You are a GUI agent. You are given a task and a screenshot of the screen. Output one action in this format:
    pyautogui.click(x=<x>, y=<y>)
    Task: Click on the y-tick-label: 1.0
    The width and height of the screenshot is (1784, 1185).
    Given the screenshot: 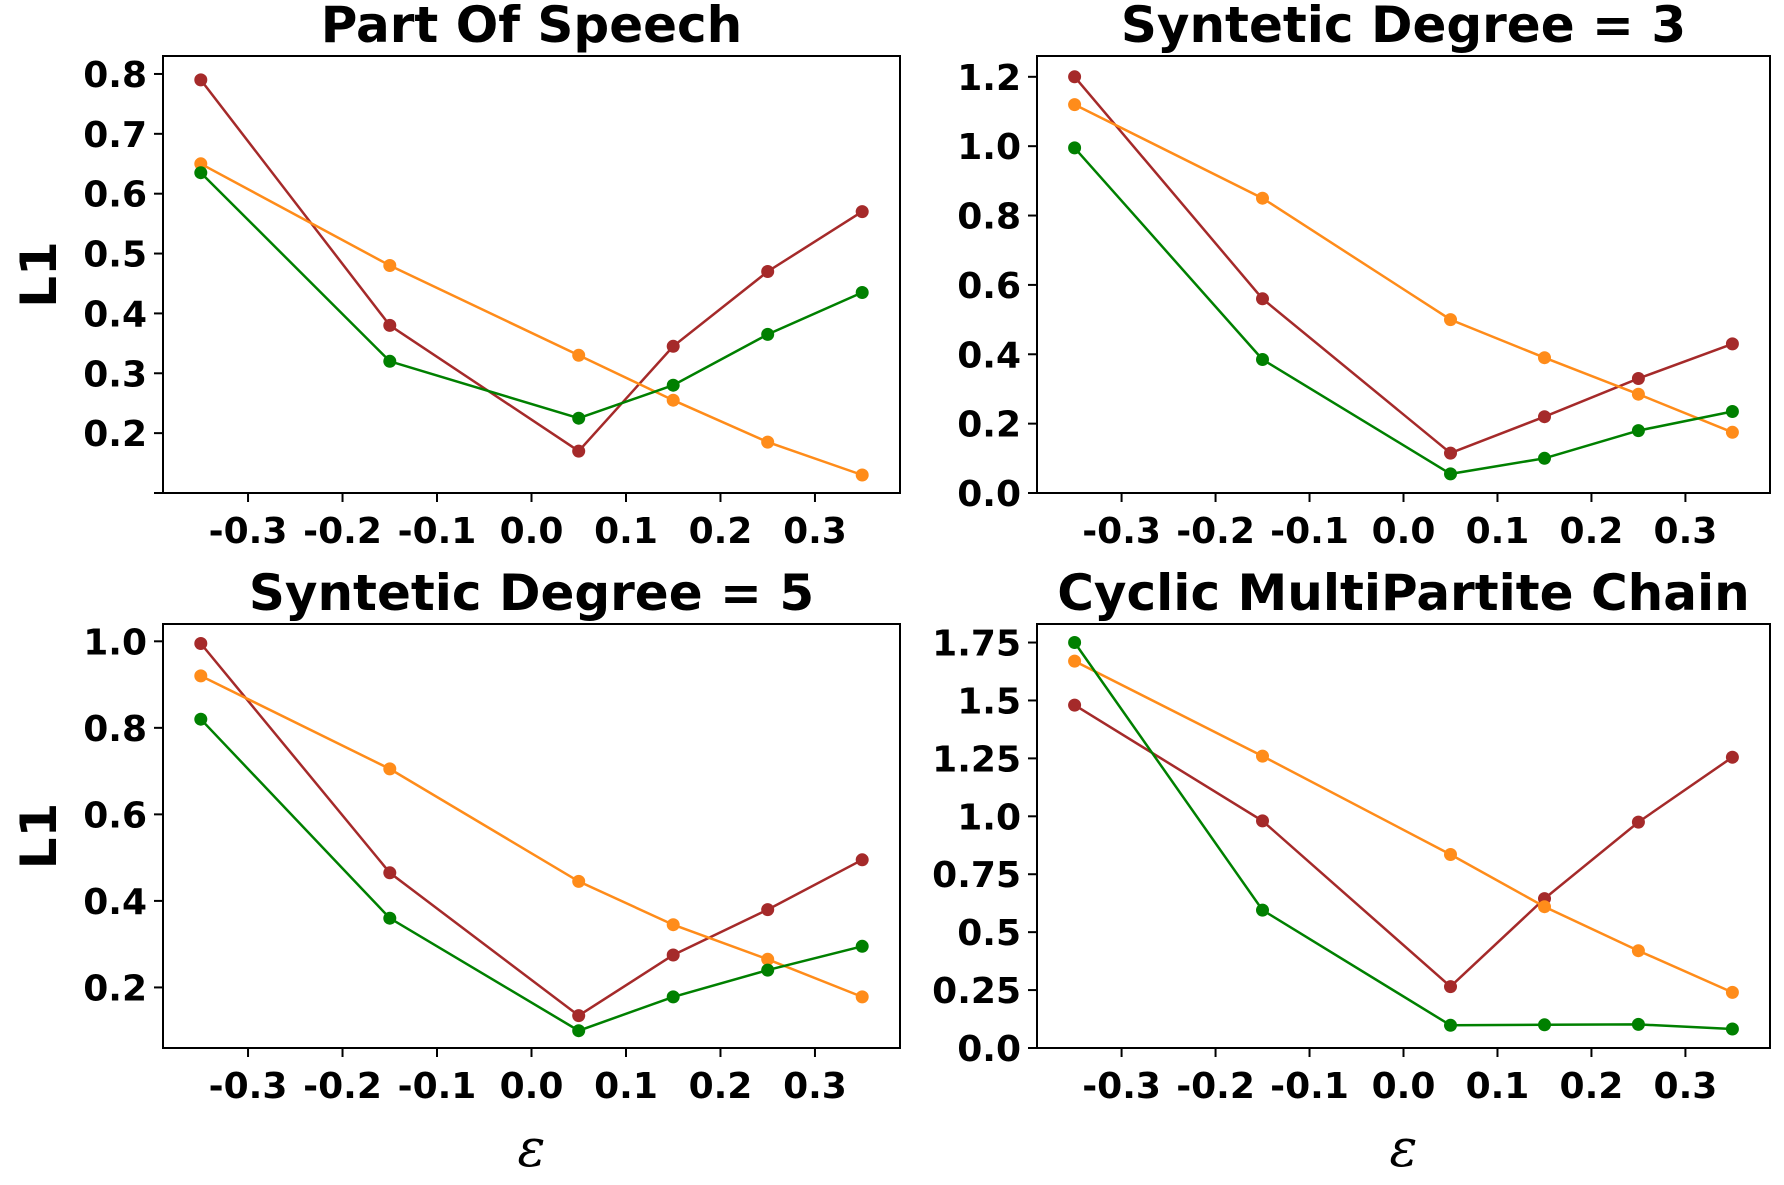 What is the action you would take?
    pyautogui.click(x=115, y=642)
    